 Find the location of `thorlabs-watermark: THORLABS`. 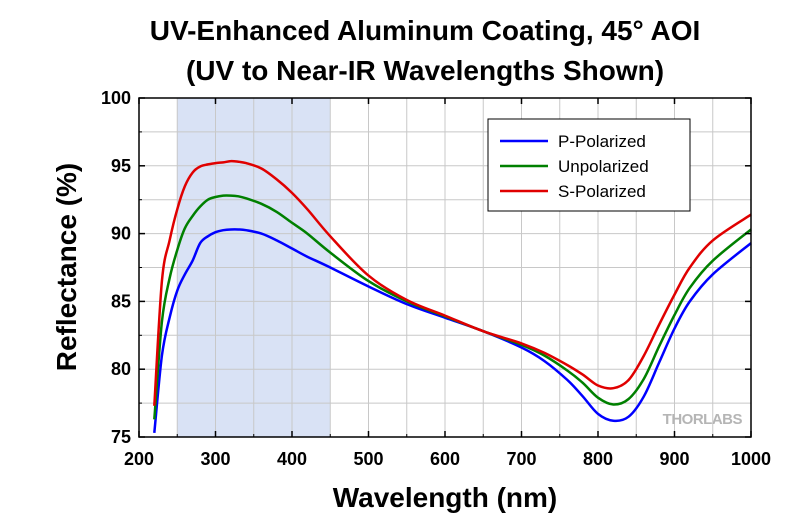

thorlabs-watermark: THORLABS is located at coordinates (703, 419).